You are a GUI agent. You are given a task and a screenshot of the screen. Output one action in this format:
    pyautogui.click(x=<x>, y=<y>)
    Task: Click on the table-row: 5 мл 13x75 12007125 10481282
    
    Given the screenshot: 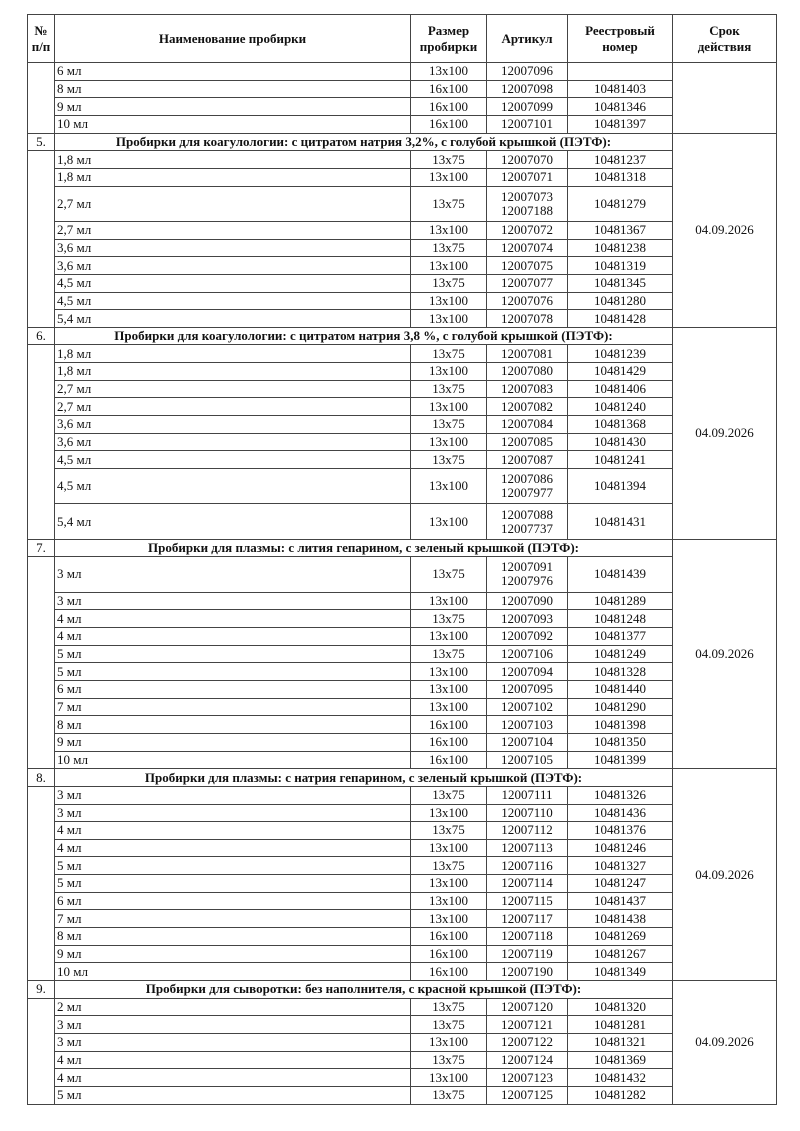 What is the action you would take?
    pyautogui.click(x=402, y=1095)
    